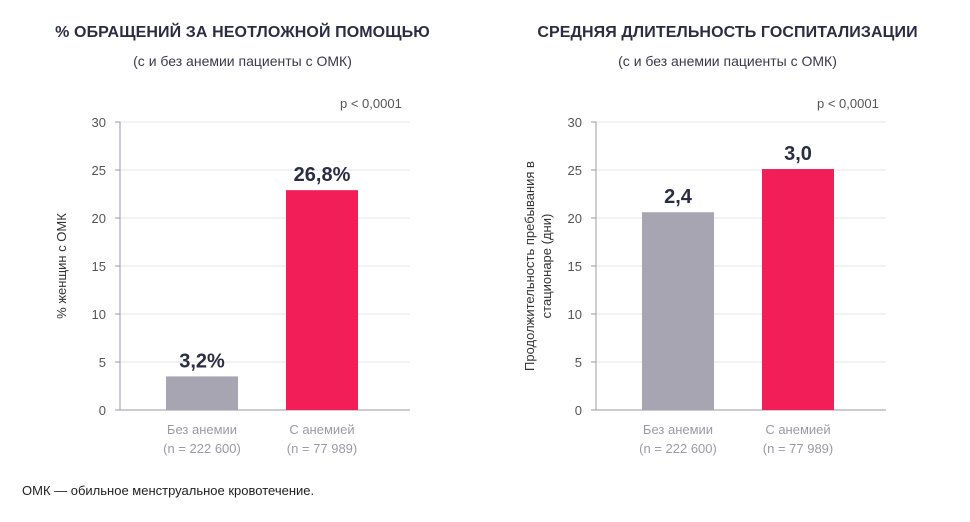 The image size is (970, 522). Describe the element at coordinates (727, 32) in the screenshot. I see `chart-title: СРЕДНЯЯ ДЛИТЕЛЬНОСТЬ ГОСПИТАЛИЗАЦИИ` at that location.